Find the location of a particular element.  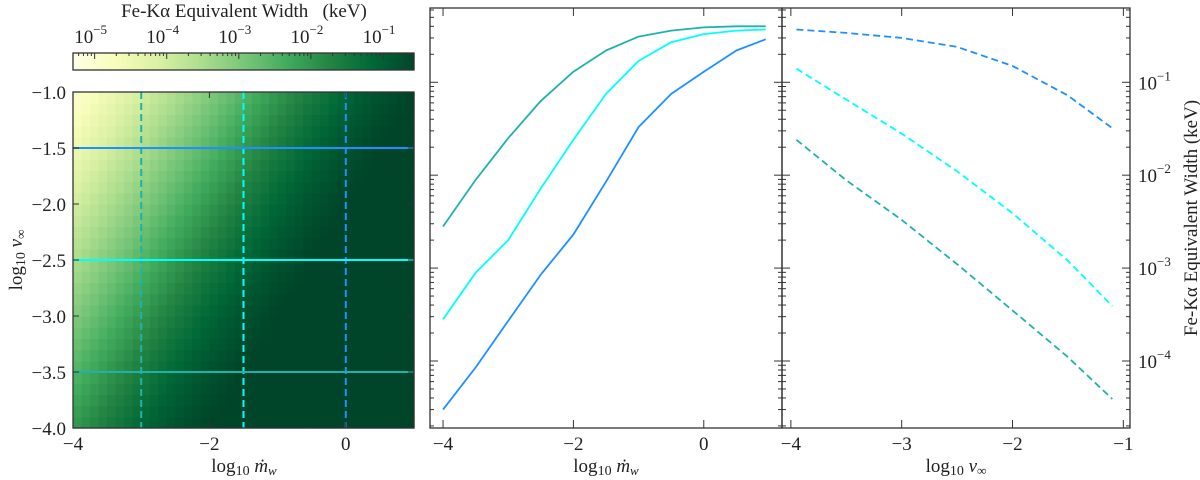

x-tick-label: 0 is located at coordinates (704, 444).